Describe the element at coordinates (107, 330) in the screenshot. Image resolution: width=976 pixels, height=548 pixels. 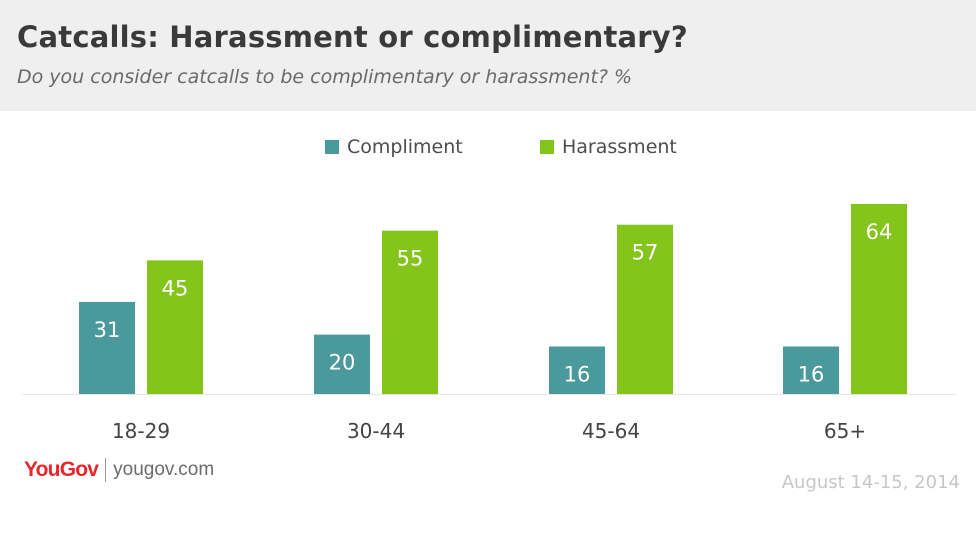
I see `data-label-compliment-18-29: 31` at that location.